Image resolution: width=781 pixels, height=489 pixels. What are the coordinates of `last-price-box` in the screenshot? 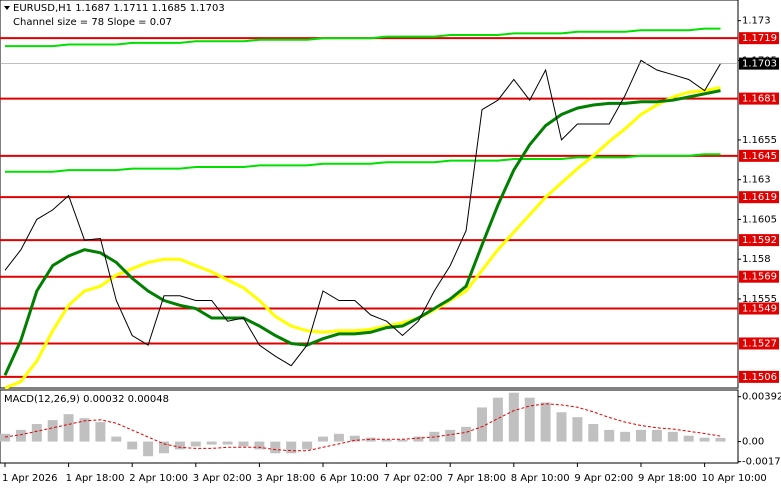 It's located at (759, 63).